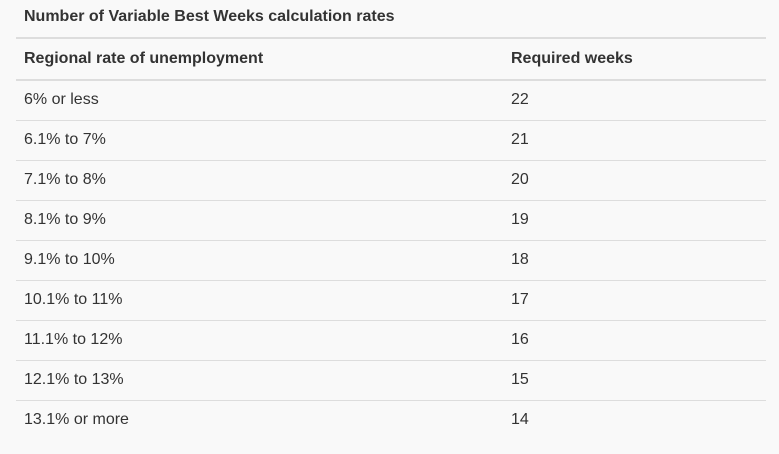  Describe the element at coordinates (259, 139) in the screenshot. I see `unemployment-rate-cell: 6.1% to 7%` at that location.